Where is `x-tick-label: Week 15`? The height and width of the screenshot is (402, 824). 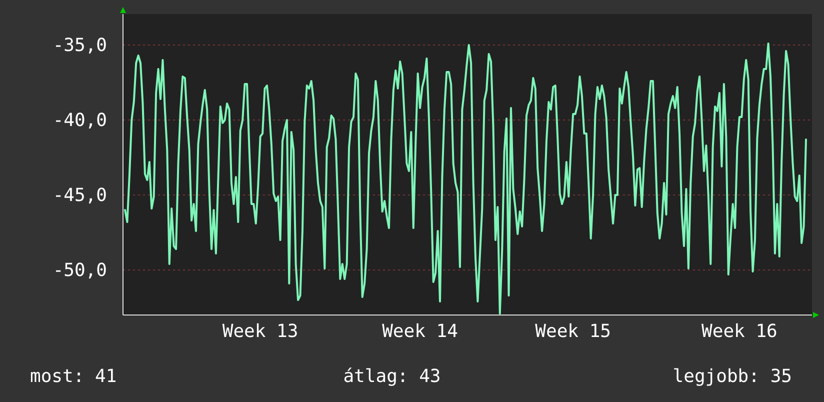 x-tick-label: Week 15 is located at coordinates (573, 331).